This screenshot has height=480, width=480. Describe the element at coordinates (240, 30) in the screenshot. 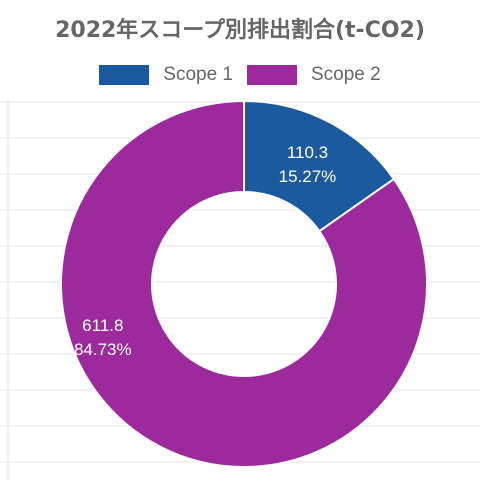

I see `chart-title: 2022年スコープ別排出割合(t-CO2)` at that location.